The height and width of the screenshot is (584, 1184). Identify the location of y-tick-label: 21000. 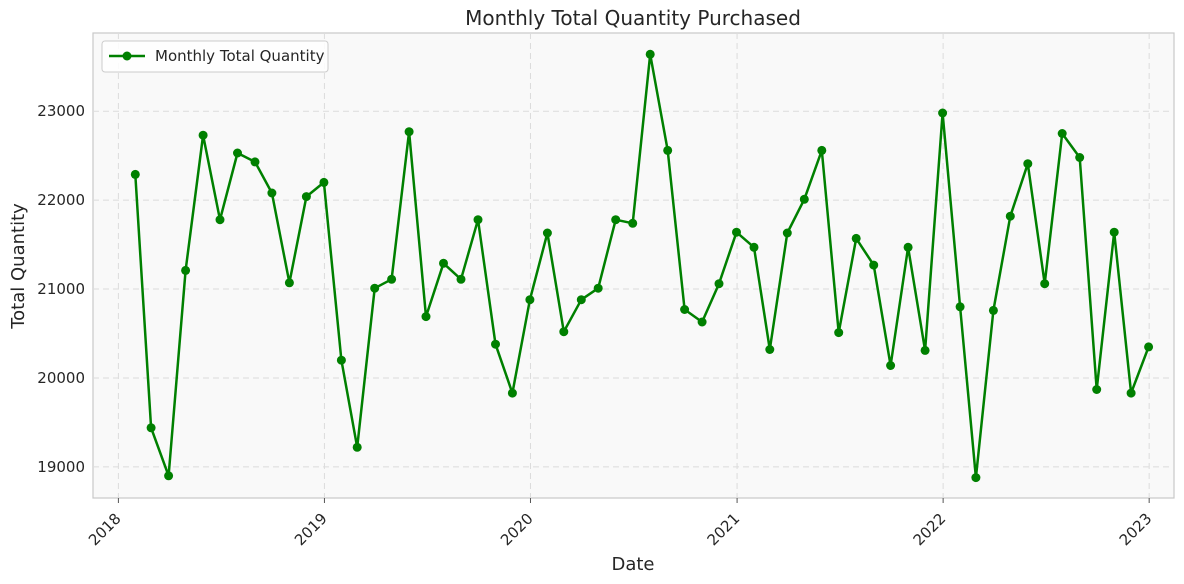
(61, 289).